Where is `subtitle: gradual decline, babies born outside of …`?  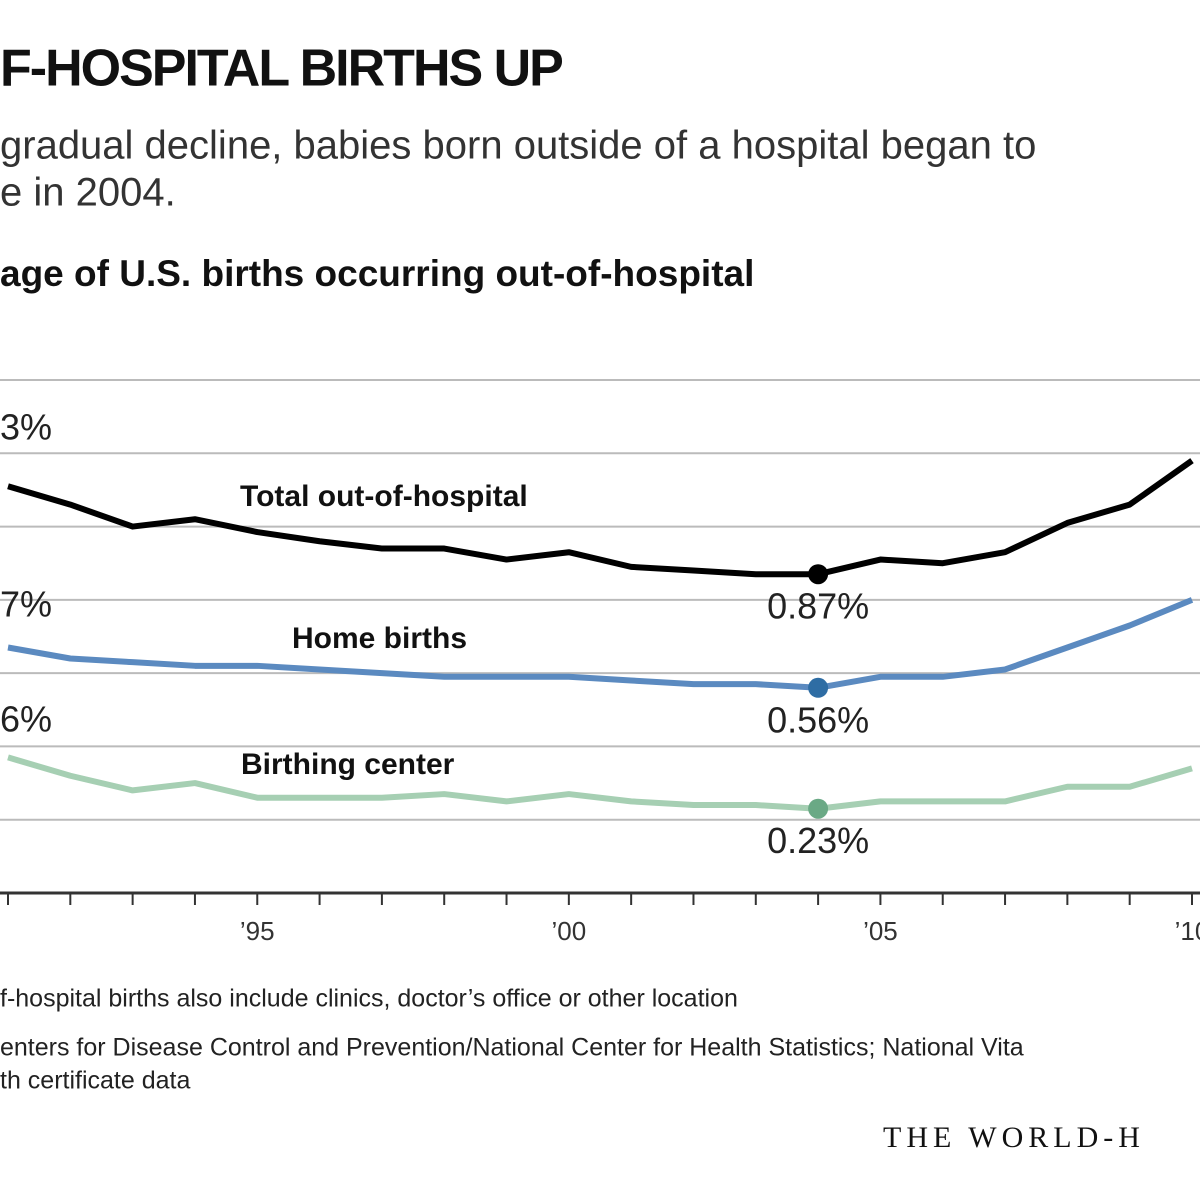
subtitle: gradual decline, babies born outside of … is located at coordinates (518, 146).